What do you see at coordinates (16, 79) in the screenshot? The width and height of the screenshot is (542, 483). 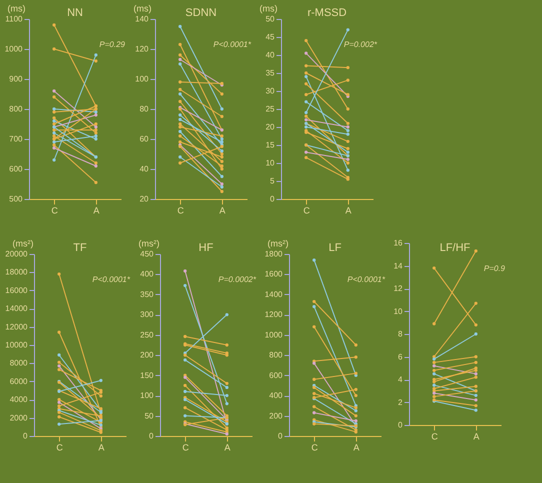 I see `y-tick-label: 900` at bounding box center [16, 79].